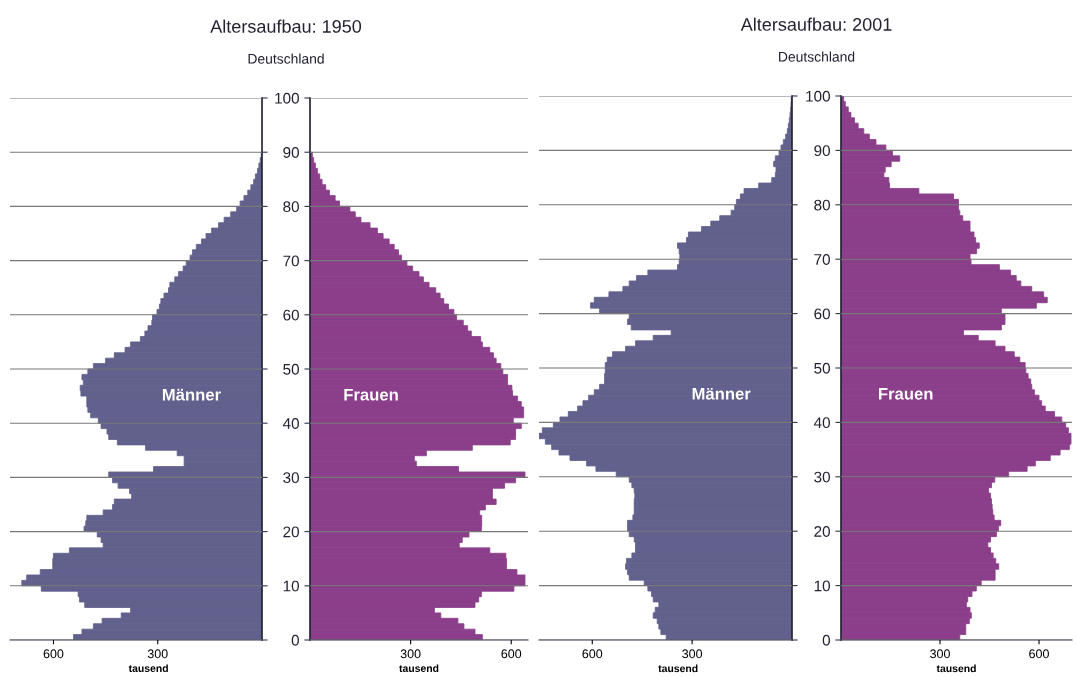 The image size is (1076, 677). What do you see at coordinates (816, 24) in the screenshot?
I see `chart-title: Altersaufbau: 2001` at bounding box center [816, 24].